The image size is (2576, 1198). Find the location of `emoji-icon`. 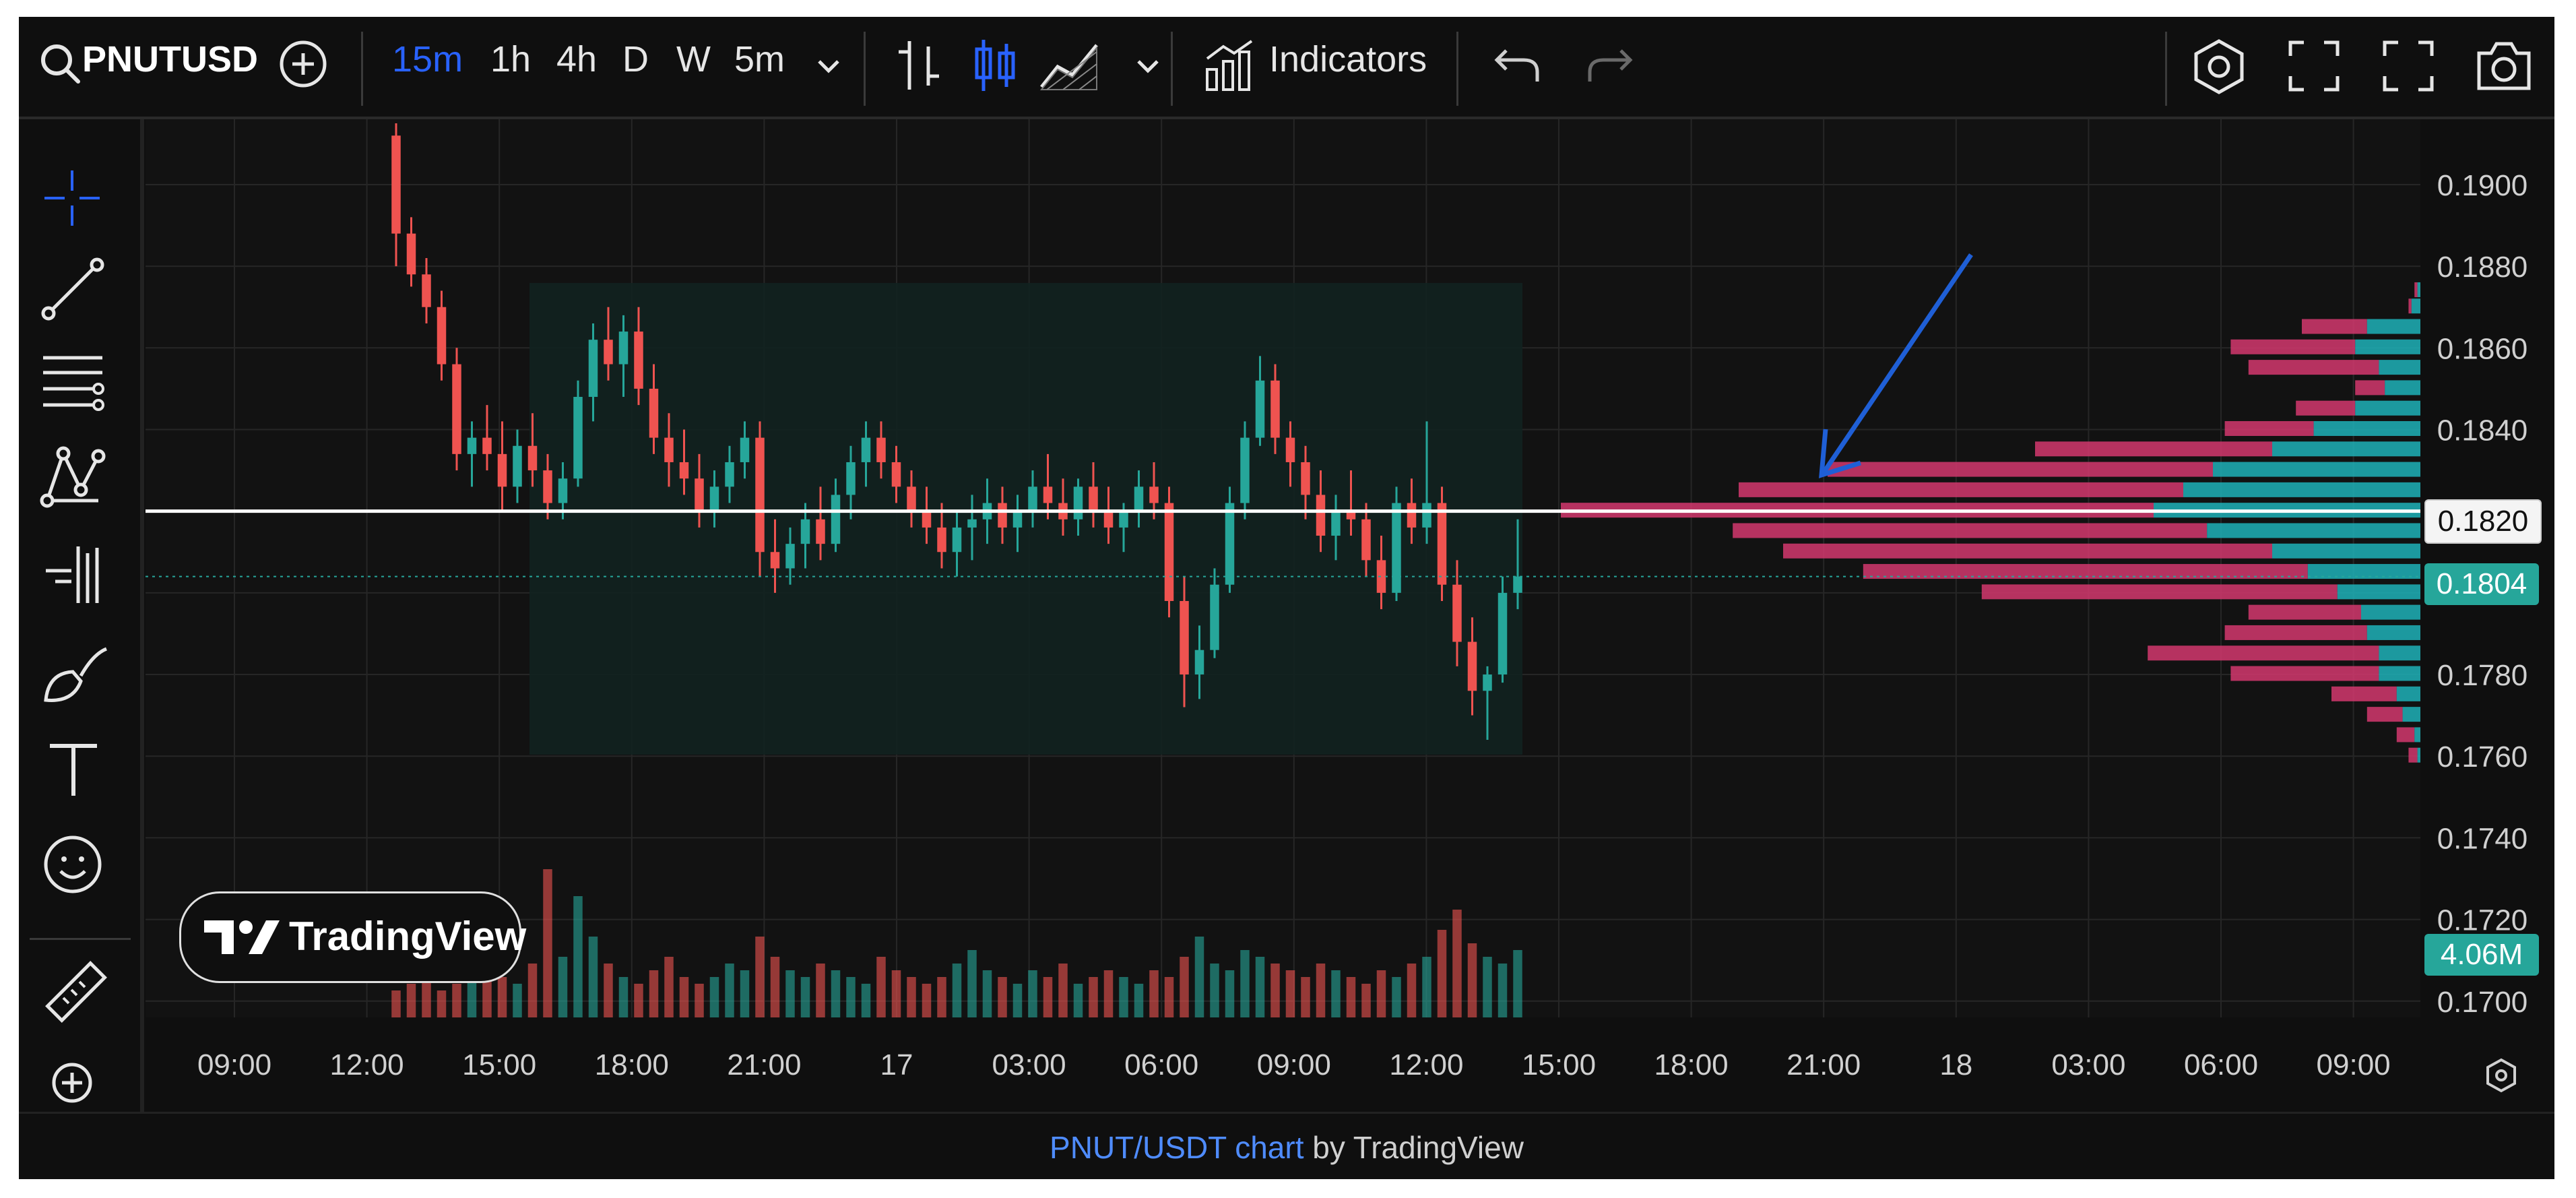

emoji-icon is located at coordinates (73, 866).